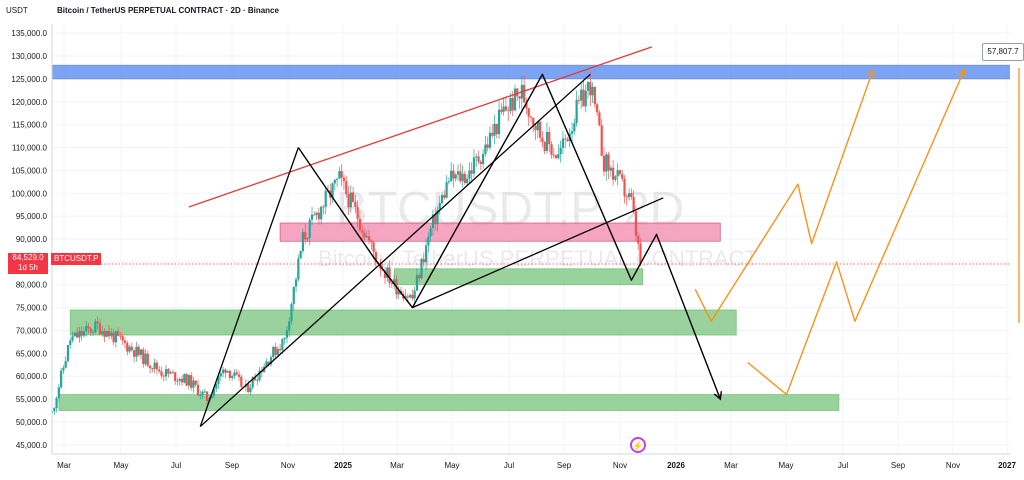  I want to click on green-zone, so click(403, 322).